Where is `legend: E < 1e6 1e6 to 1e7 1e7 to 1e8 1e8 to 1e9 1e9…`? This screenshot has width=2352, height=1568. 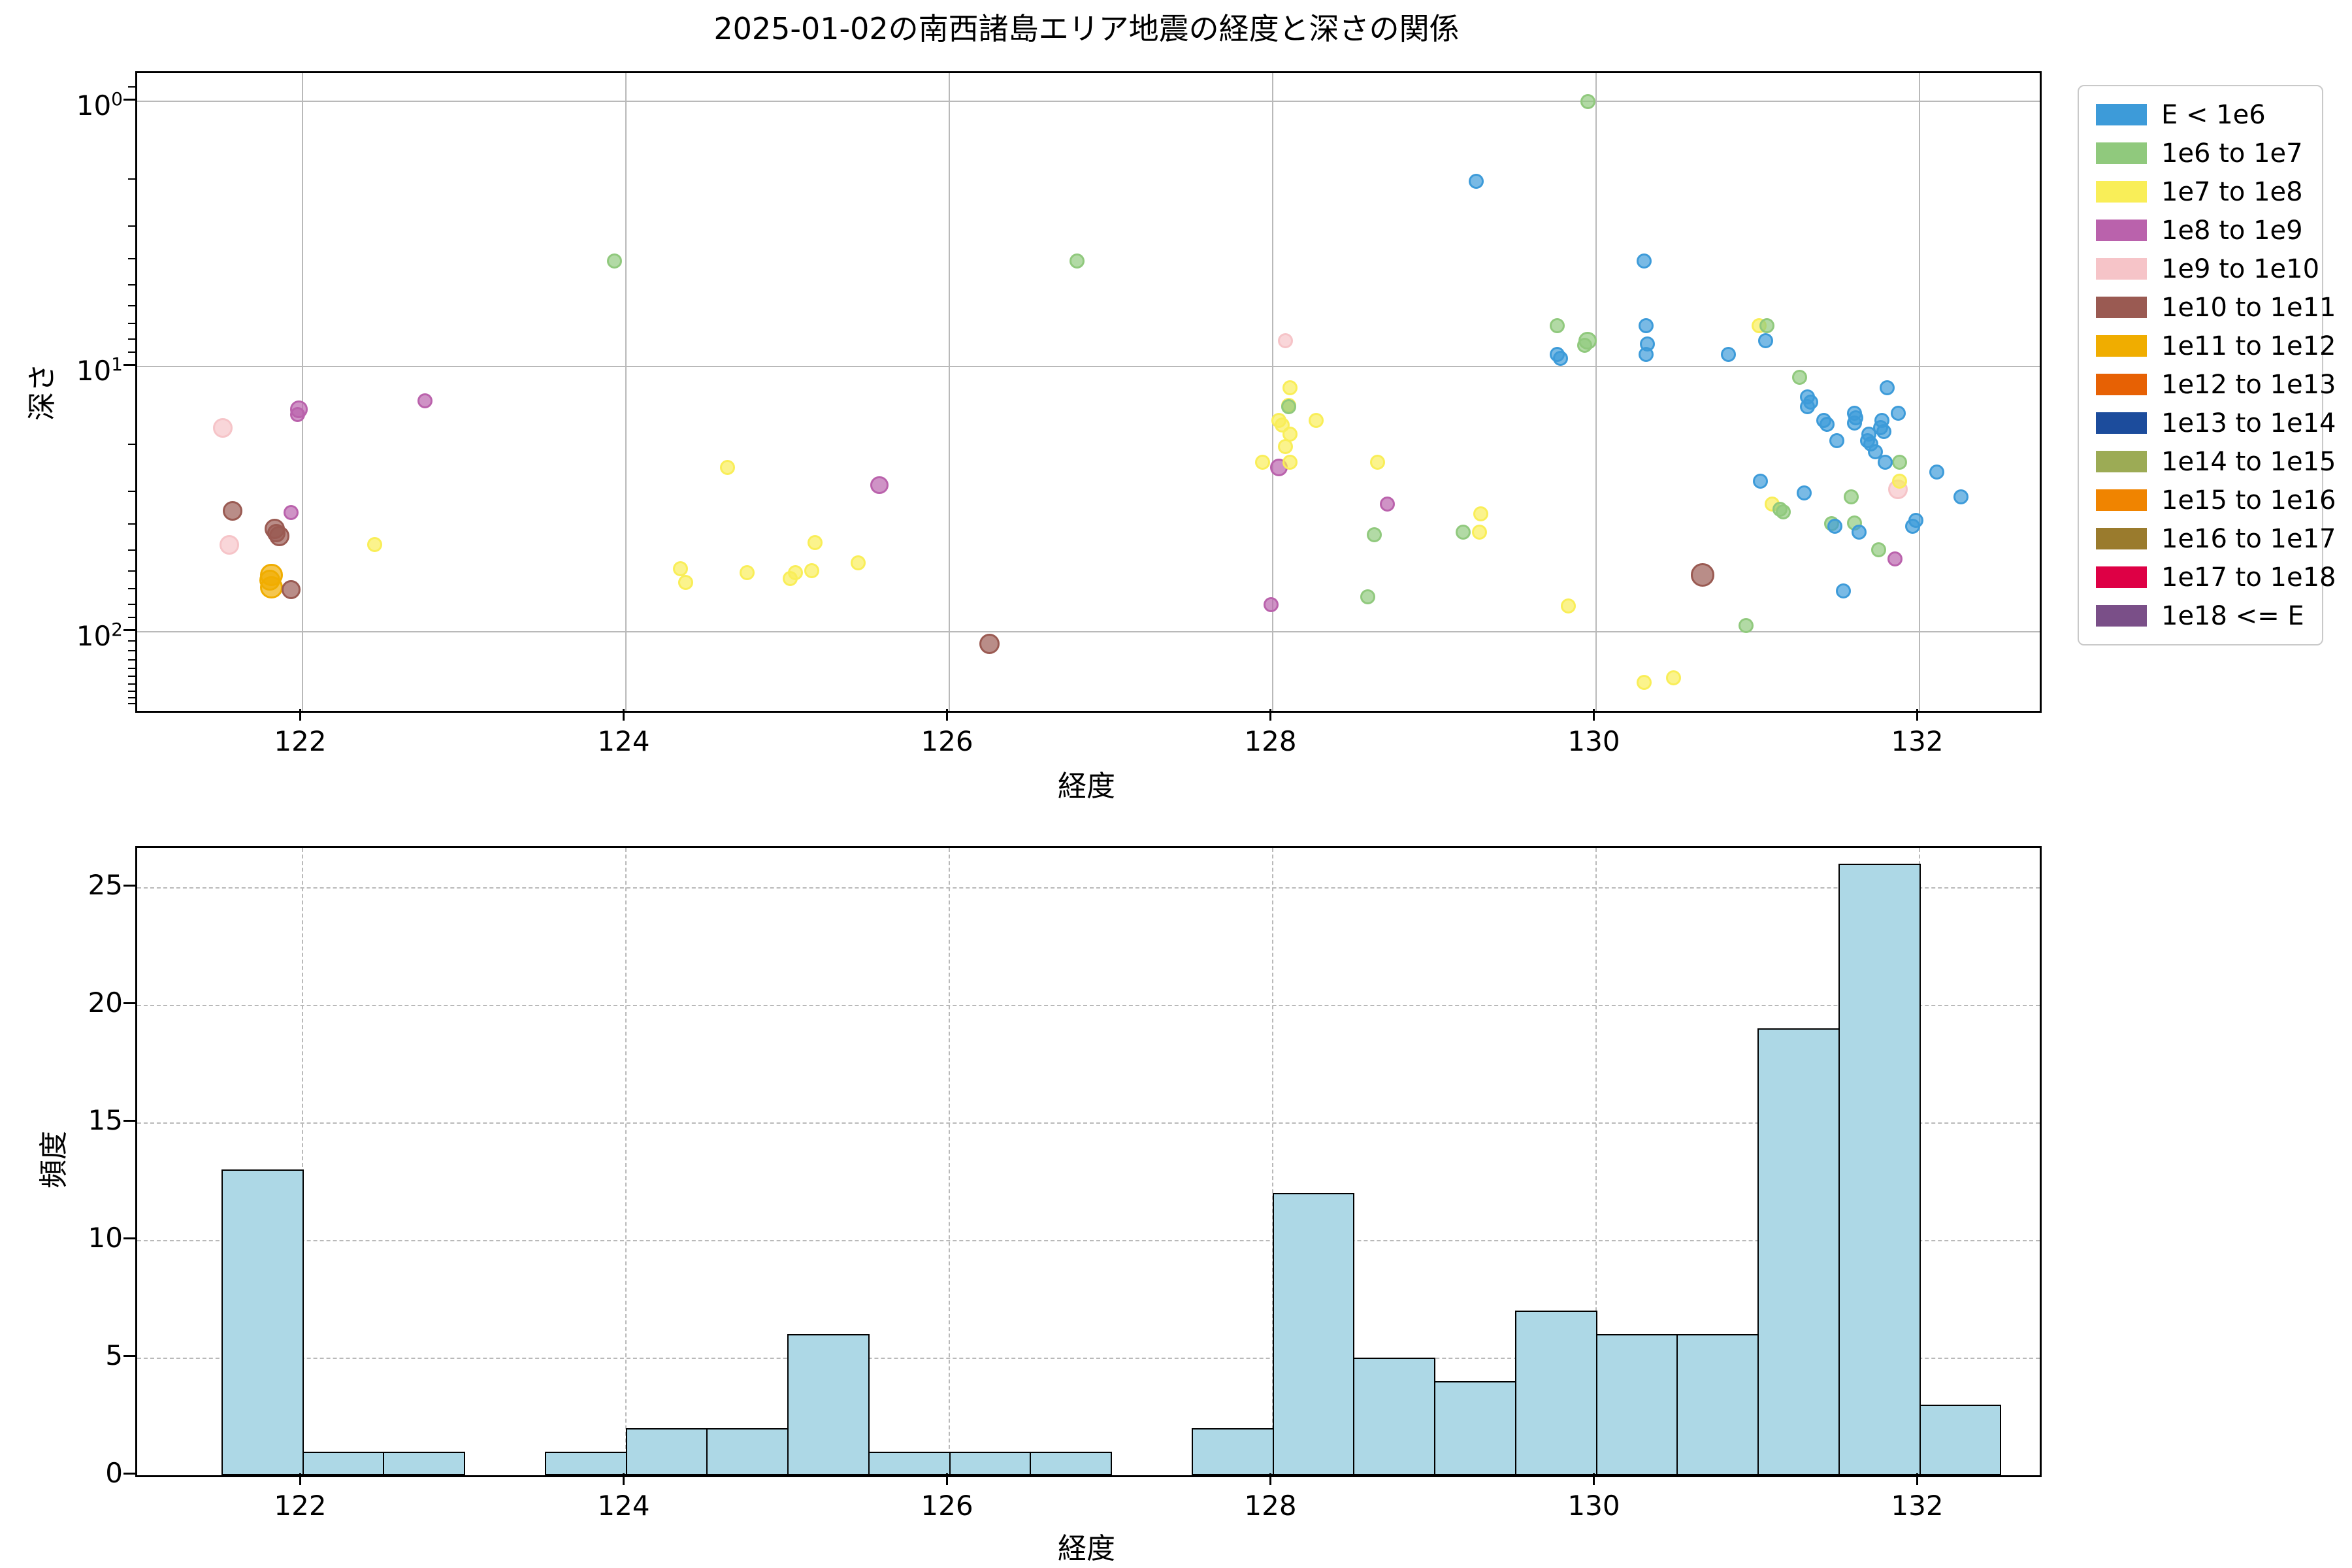
legend: E < 1e6 1e6 to 1e7 1e7 to 1e8 1e8 to 1e9 1e9… is located at coordinates (2207, 365).